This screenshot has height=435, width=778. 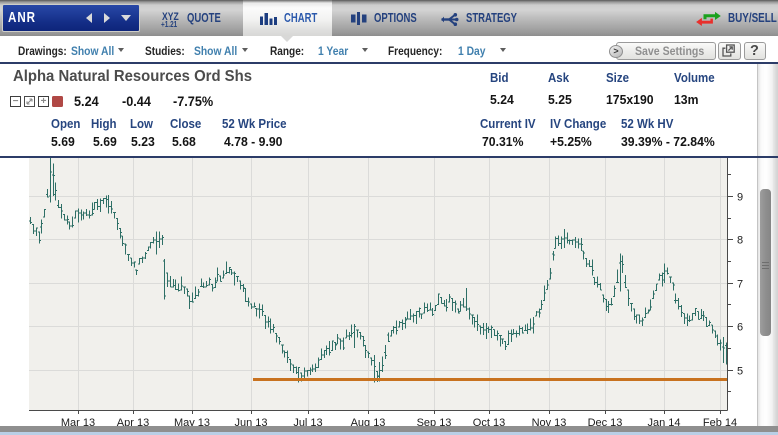 What do you see at coordinates (740, 241) in the screenshot?
I see `svg-text: 8` at bounding box center [740, 241].